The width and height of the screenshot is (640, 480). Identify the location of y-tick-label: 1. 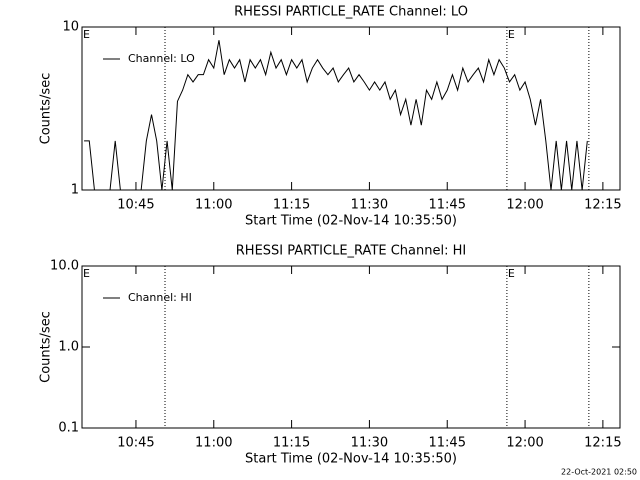
(75, 190).